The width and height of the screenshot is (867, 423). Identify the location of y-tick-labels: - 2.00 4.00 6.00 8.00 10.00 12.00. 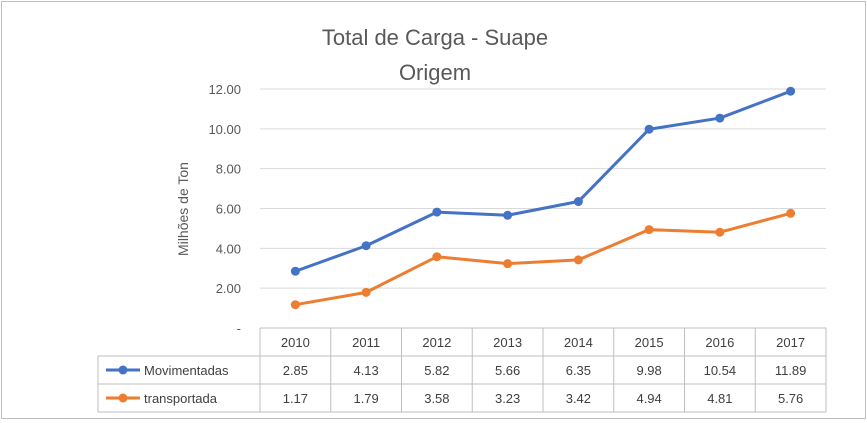
(224, 209).